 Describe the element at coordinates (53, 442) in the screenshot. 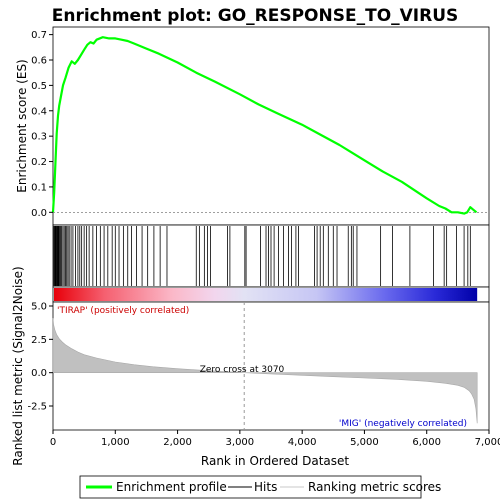

I see `x-tick-label-0: 0` at that location.